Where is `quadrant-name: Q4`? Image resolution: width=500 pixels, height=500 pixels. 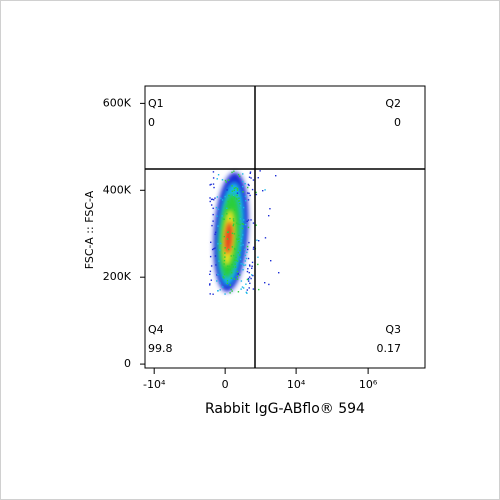
quadrant-name: Q4 is located at coordinates (156, 329).